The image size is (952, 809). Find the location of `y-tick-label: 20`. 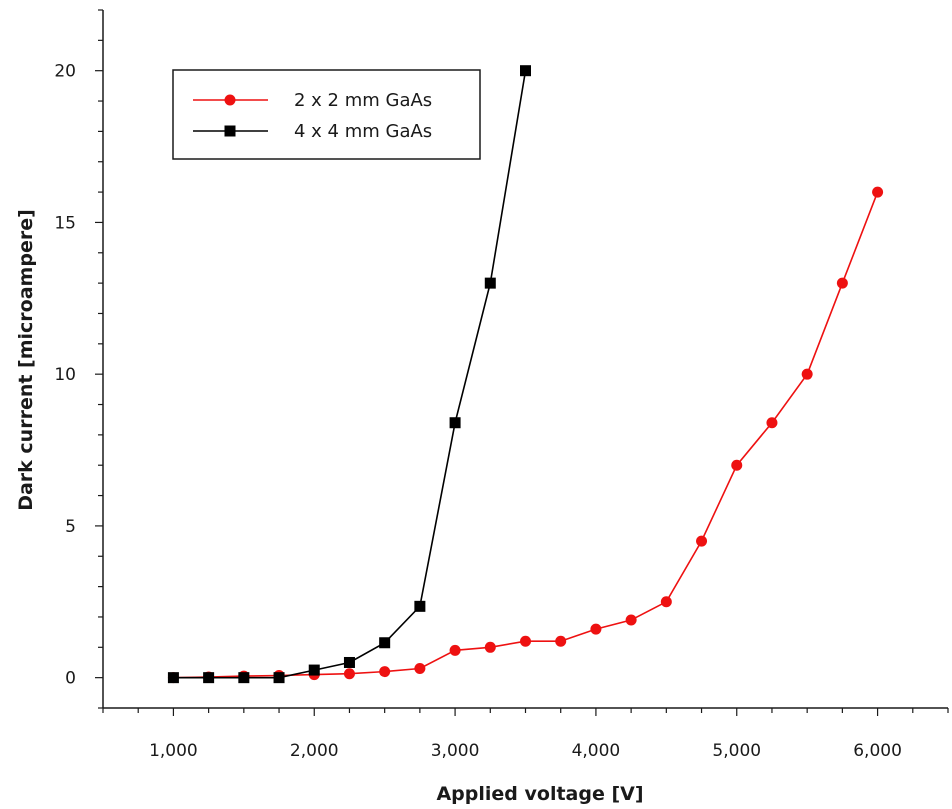

y-tick-label: 20 is located at coordinates (65, 72).